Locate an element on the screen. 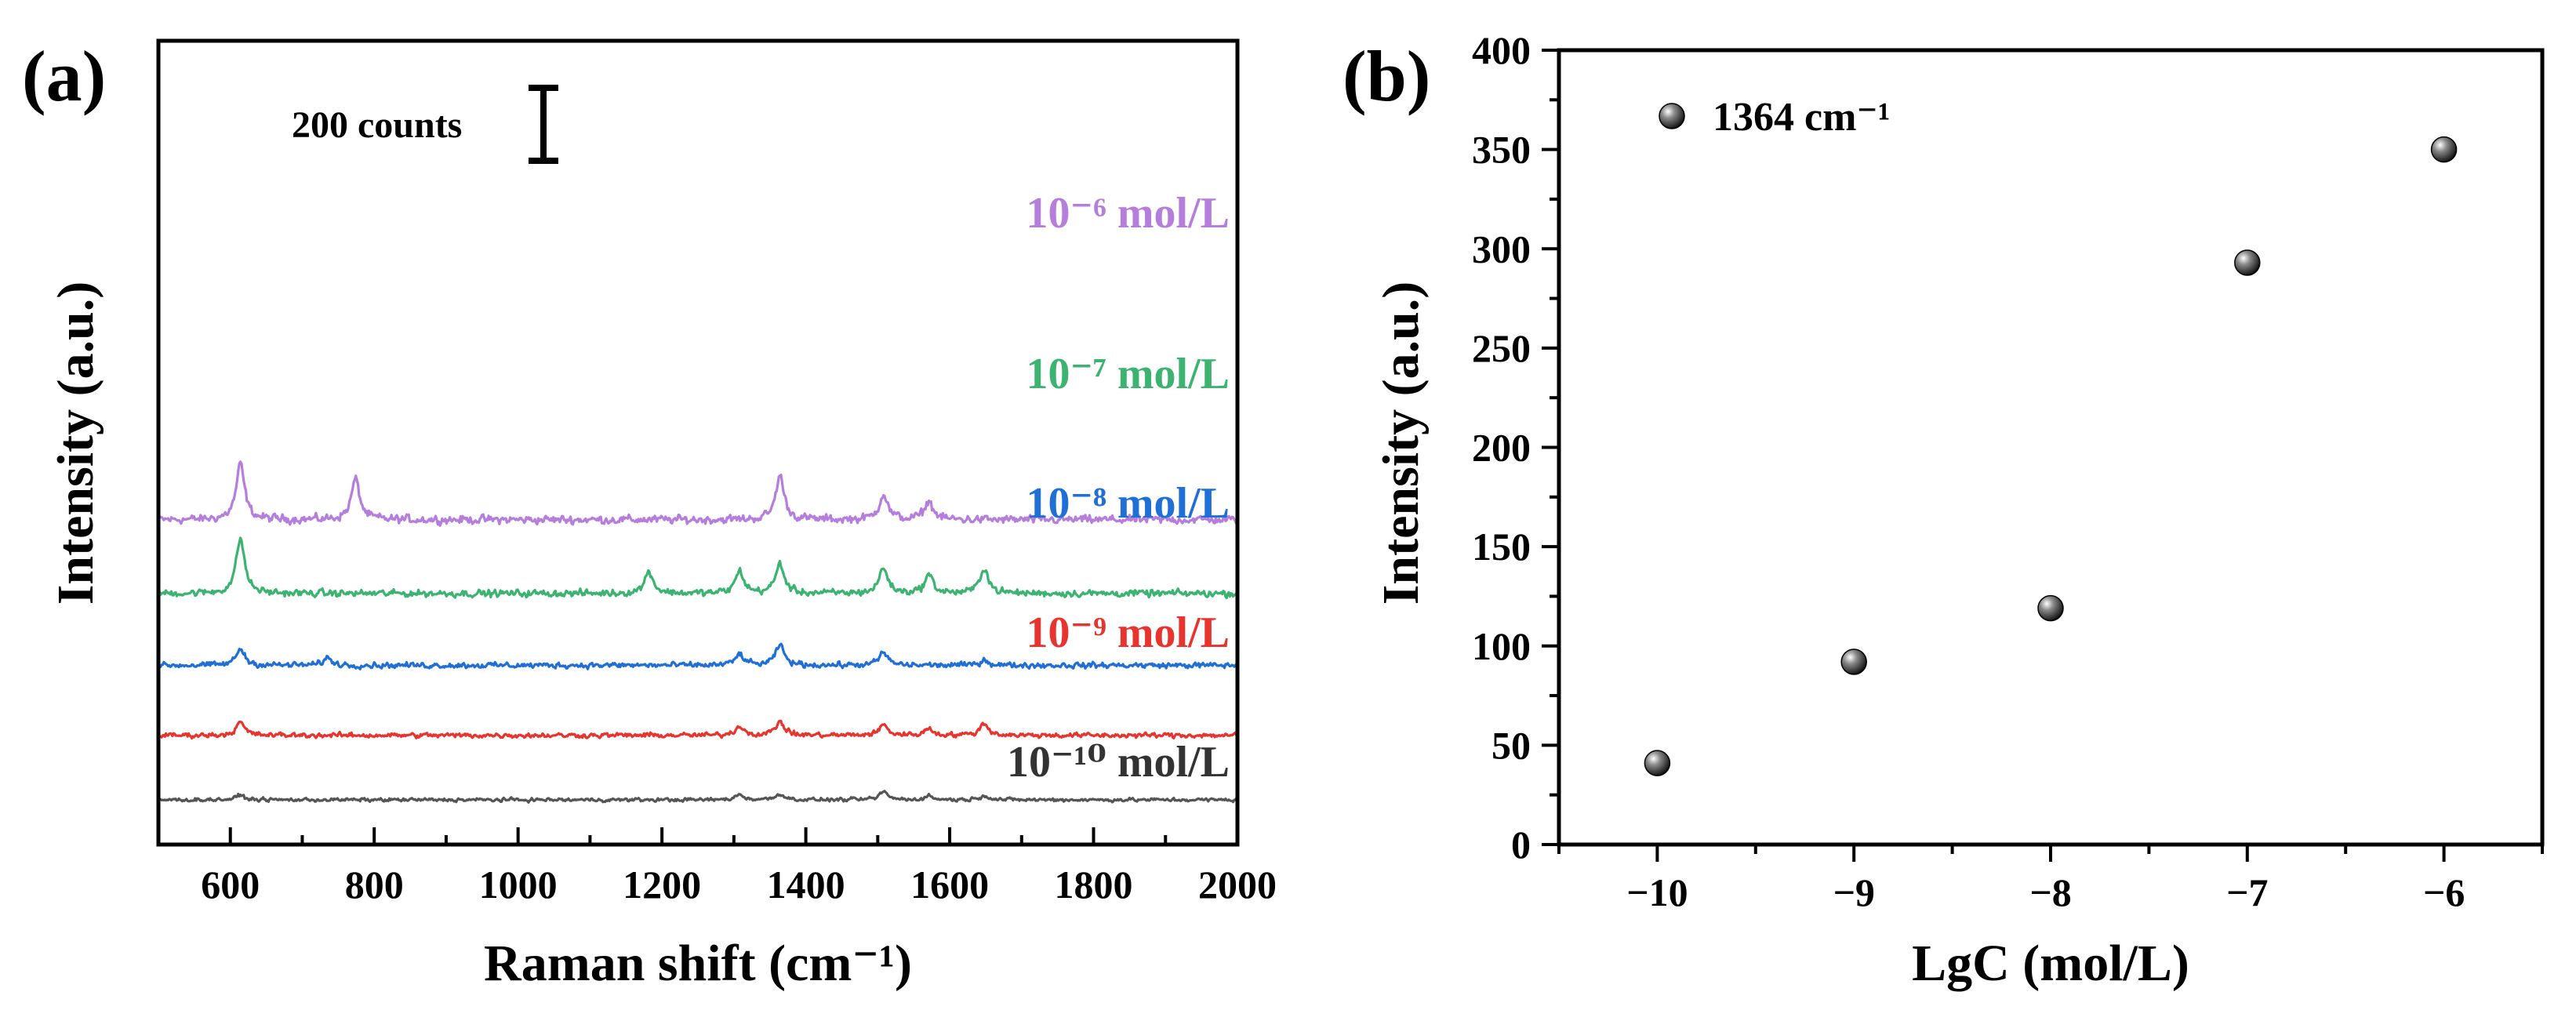 This screenshot has width=2576, height=1010. x-axis-label-a: Raman shift (cm⁻¹) is located at coordinates (698, 963).